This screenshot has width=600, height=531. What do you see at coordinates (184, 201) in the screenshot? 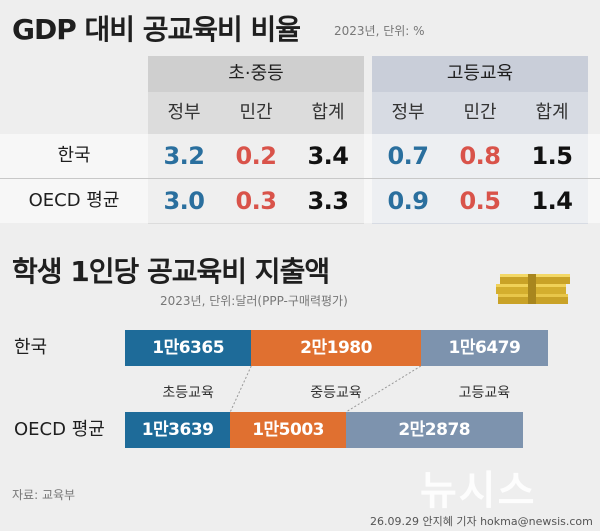
I see `table-cell: 3.0` at bounding box center [184, 201].